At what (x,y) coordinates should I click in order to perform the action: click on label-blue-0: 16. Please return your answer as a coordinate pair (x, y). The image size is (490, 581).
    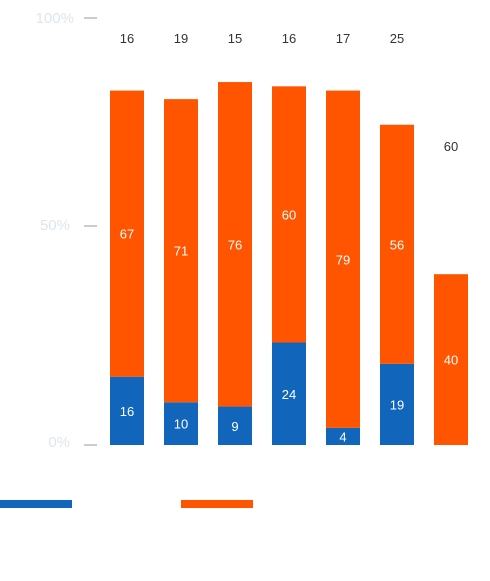
    Looking at the image, I should click on (127, 411).